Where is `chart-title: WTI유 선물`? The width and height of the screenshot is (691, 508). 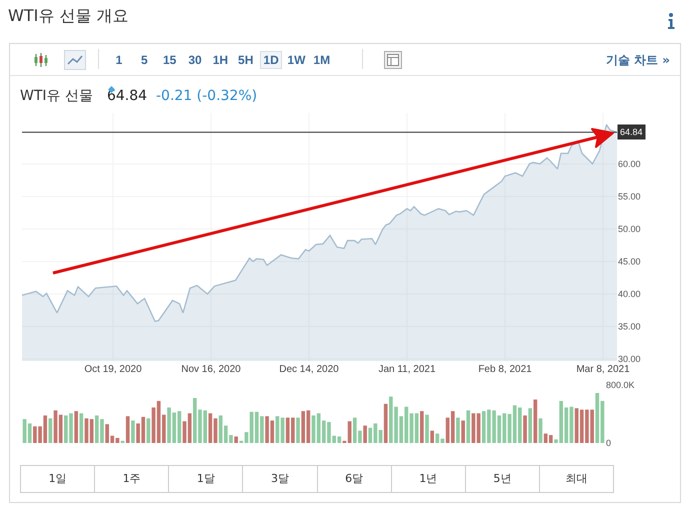
chart-title: WTI유 선물 is located at coordinates (56, 96).